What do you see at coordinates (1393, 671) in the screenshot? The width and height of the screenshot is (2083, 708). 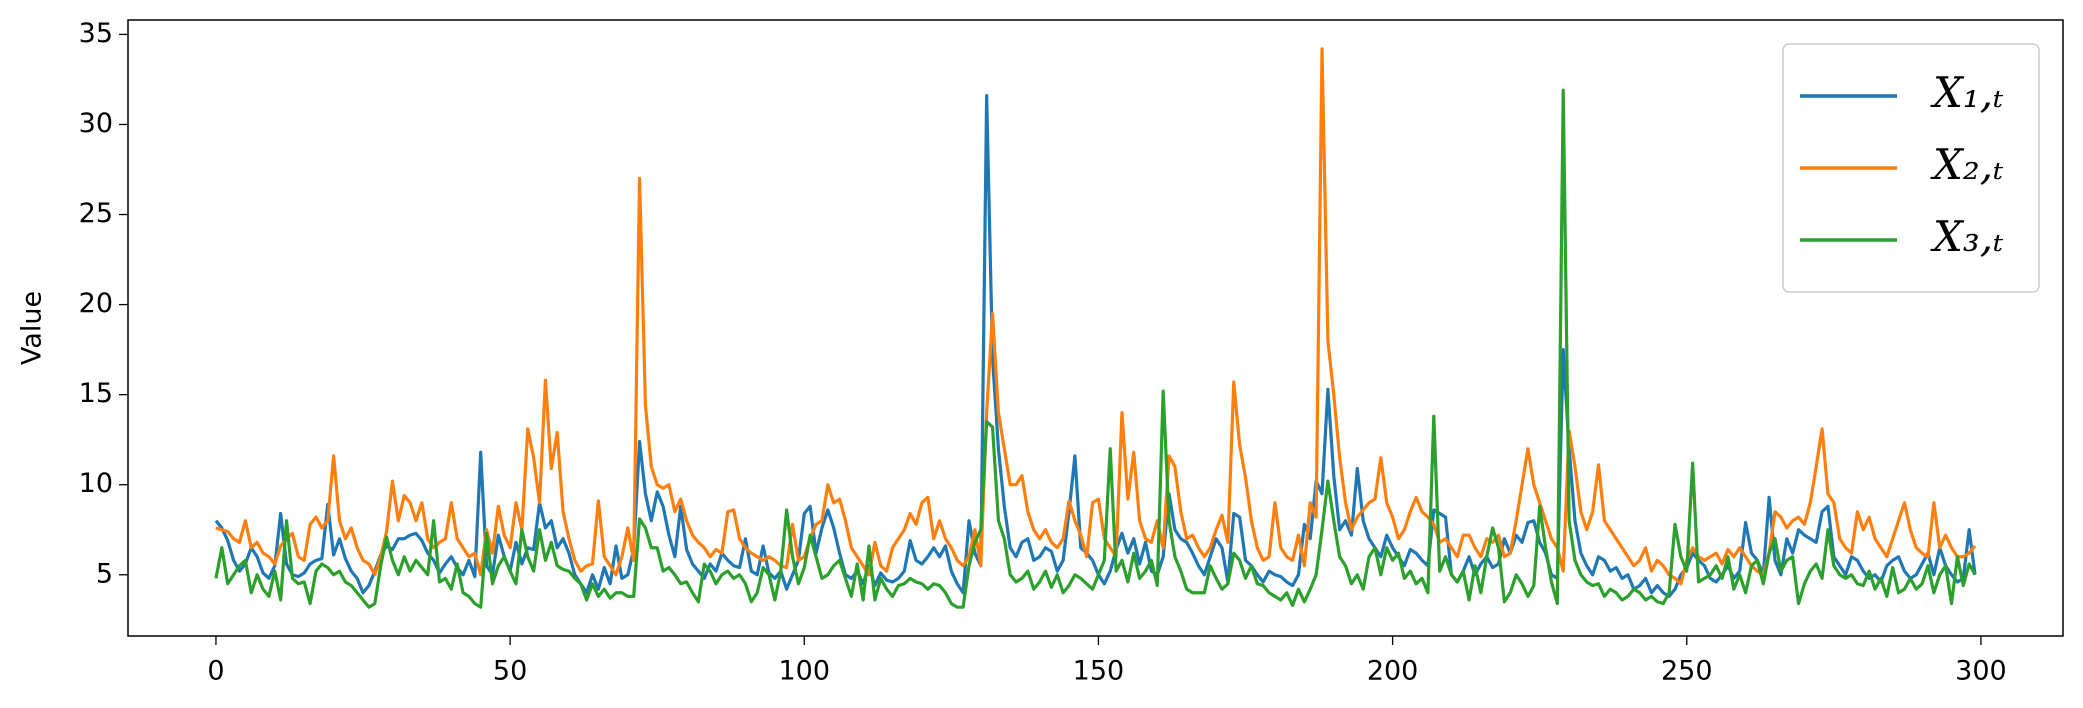 I see `x-tick-label: 200` at bounding box center [1393, 671].